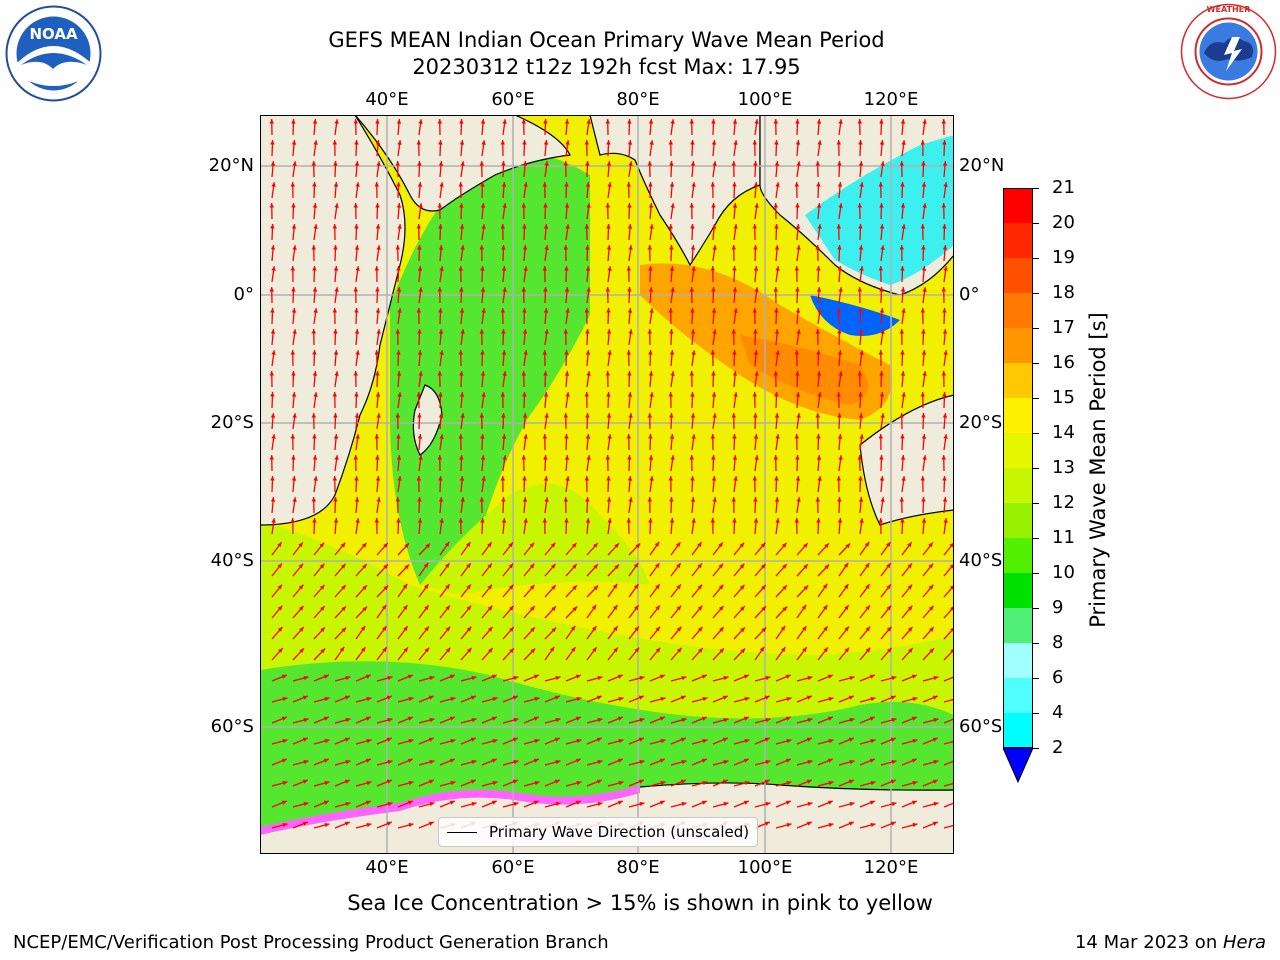 This screenshot has width=1280, height=960. What do you see at coordinates (232, 726) in the screenshot?
I see `lat-tick-left-60s: 60°S` at bounding box center [232, 726].